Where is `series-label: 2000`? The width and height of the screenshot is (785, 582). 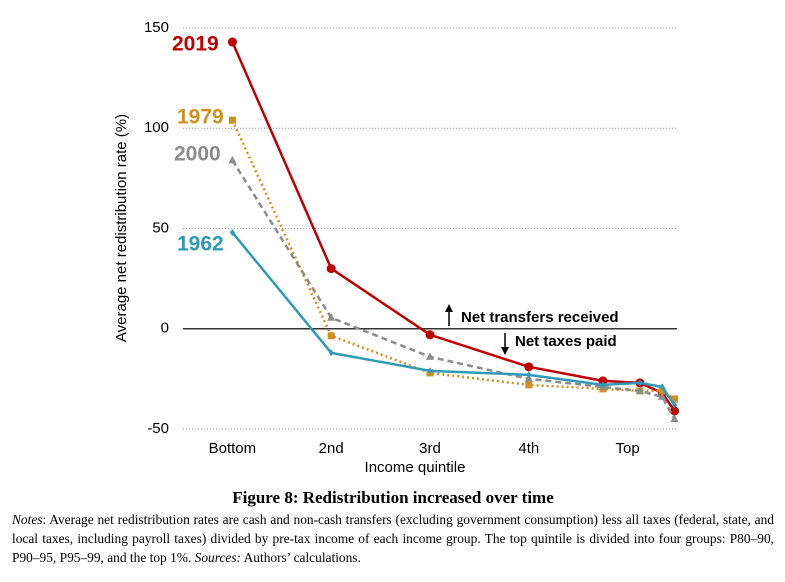 series-label: 2000 is located at coordinates (197, 154).